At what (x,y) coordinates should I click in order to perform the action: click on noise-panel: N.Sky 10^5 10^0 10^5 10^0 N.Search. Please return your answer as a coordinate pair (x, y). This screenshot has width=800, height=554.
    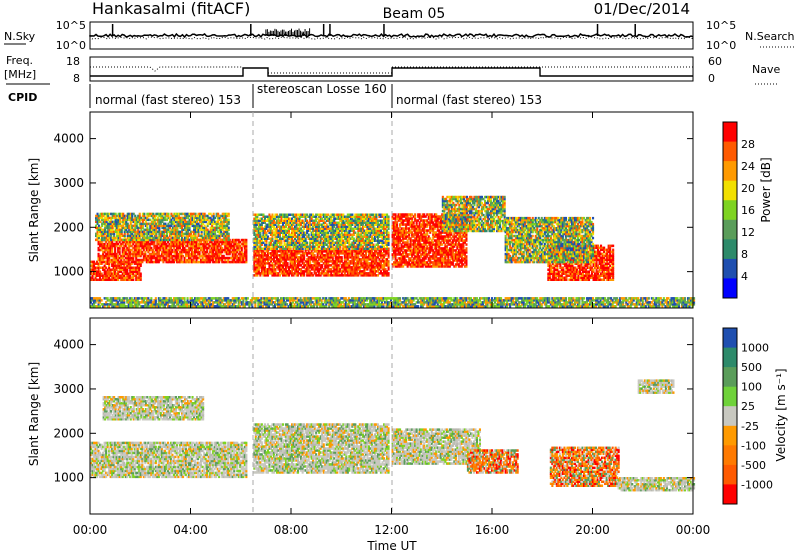
    Looking at the image, I should click on (399, 35).